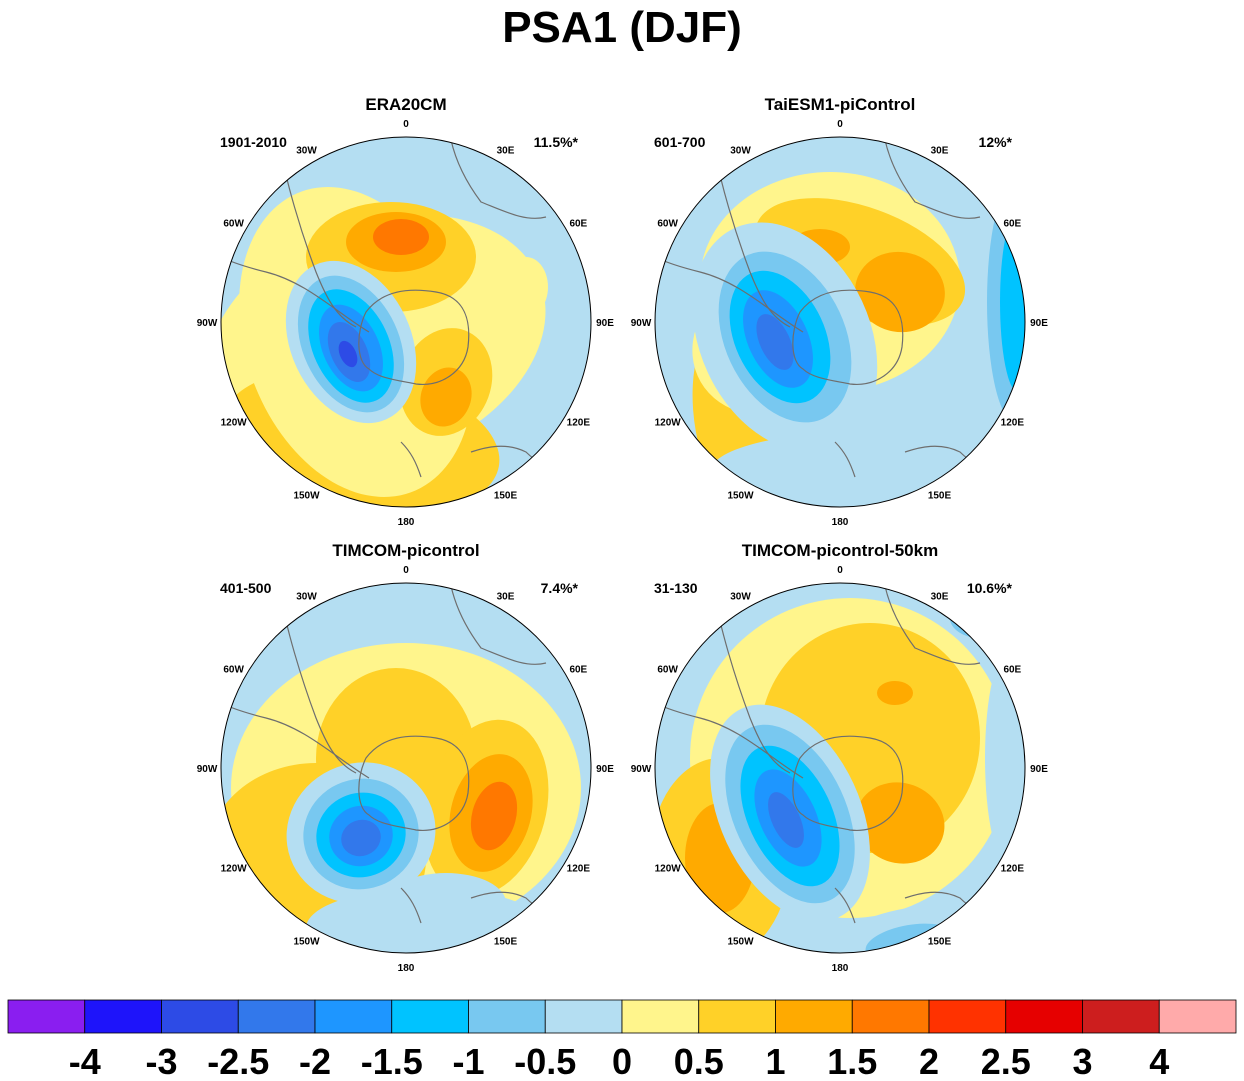 Image resolution: width=1244 pixels, height=1081 pixels. Describe the element at coordinates (161, 1061) in the screenshot. I see `colorbar-label: -3` at that location.